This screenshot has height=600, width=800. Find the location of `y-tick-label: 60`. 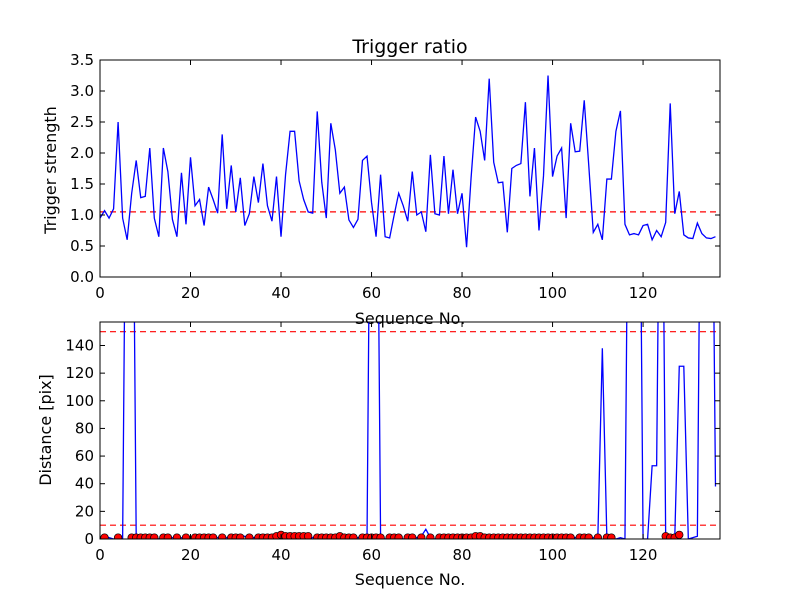

y-tick-label: 60 is located at coordinates (84, 456).